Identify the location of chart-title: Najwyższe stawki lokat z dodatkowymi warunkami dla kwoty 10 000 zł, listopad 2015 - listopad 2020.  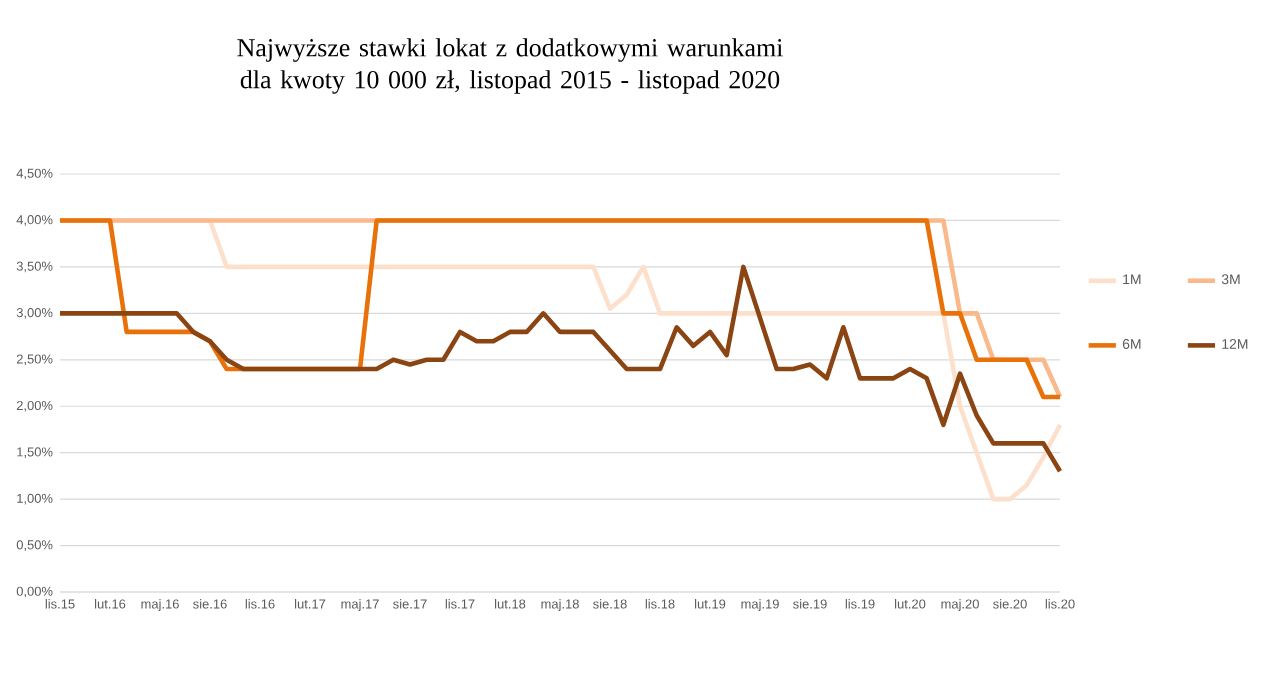
(510, 66).